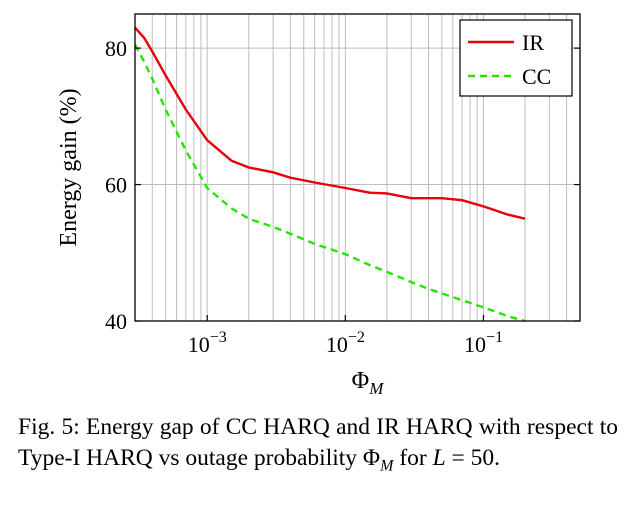  Describe the element at coordinates (116, 321) in the screenshot. I see `y-tick-label: 40` at that location.